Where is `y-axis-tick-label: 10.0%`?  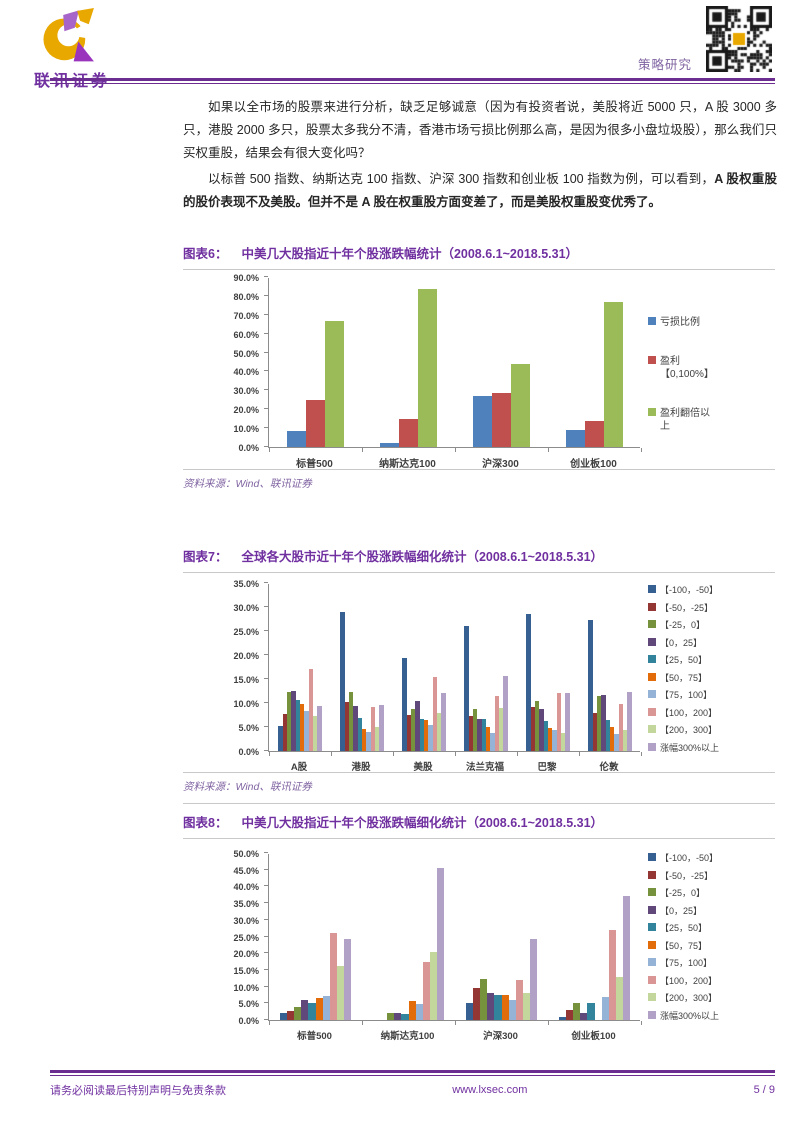
y-axis-tick-label: 10.0% is located at coordinates (246, 987).